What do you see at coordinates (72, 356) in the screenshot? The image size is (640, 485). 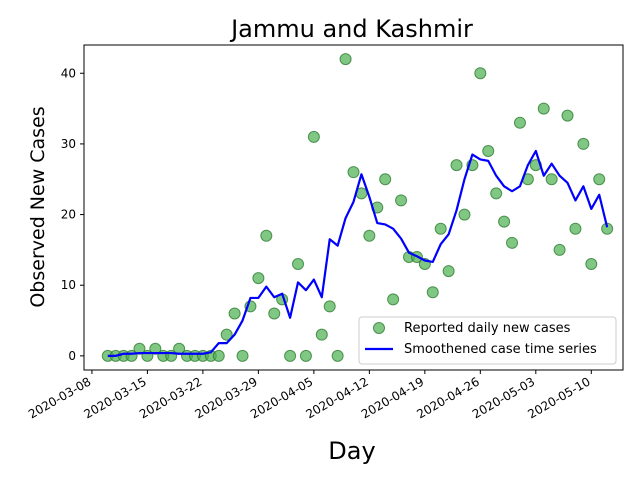 I see `y-tick-label: 0` at bounding box center [72, 356].